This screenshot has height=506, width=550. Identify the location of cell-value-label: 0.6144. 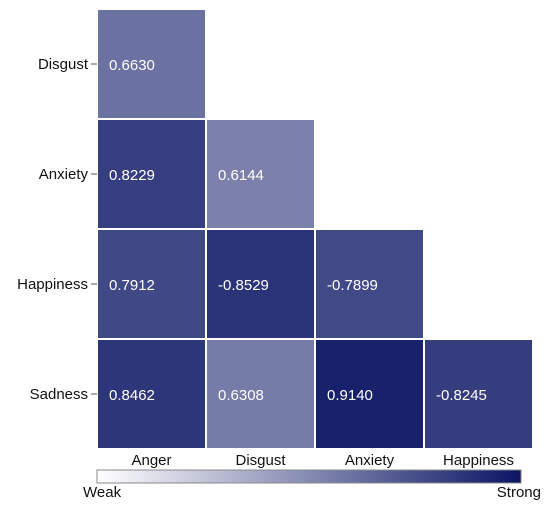
(241, 175).